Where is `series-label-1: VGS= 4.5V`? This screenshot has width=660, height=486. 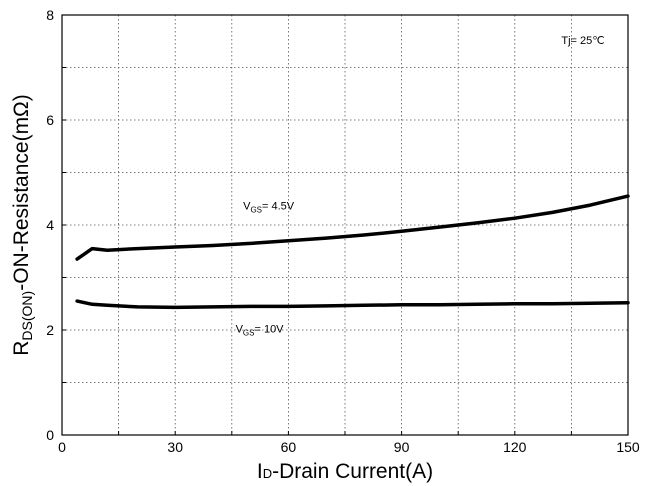
series-label-1: VGS= 4.5V is located at coordinates (269, 207).